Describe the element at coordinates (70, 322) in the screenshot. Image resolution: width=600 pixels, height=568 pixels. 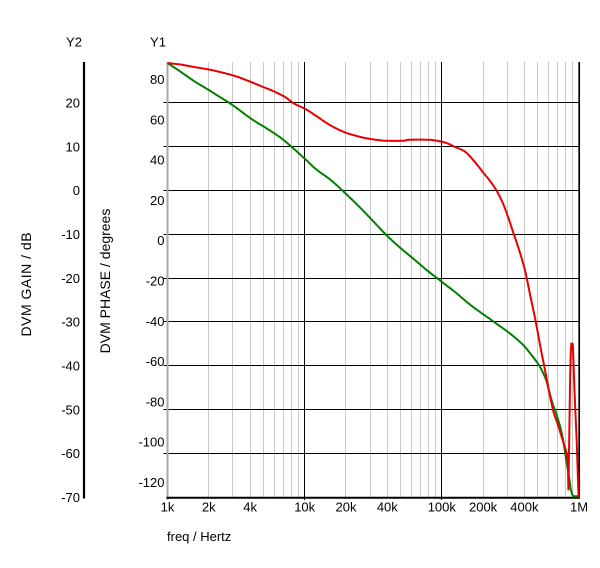
I see `svg-text: -30` at that location.